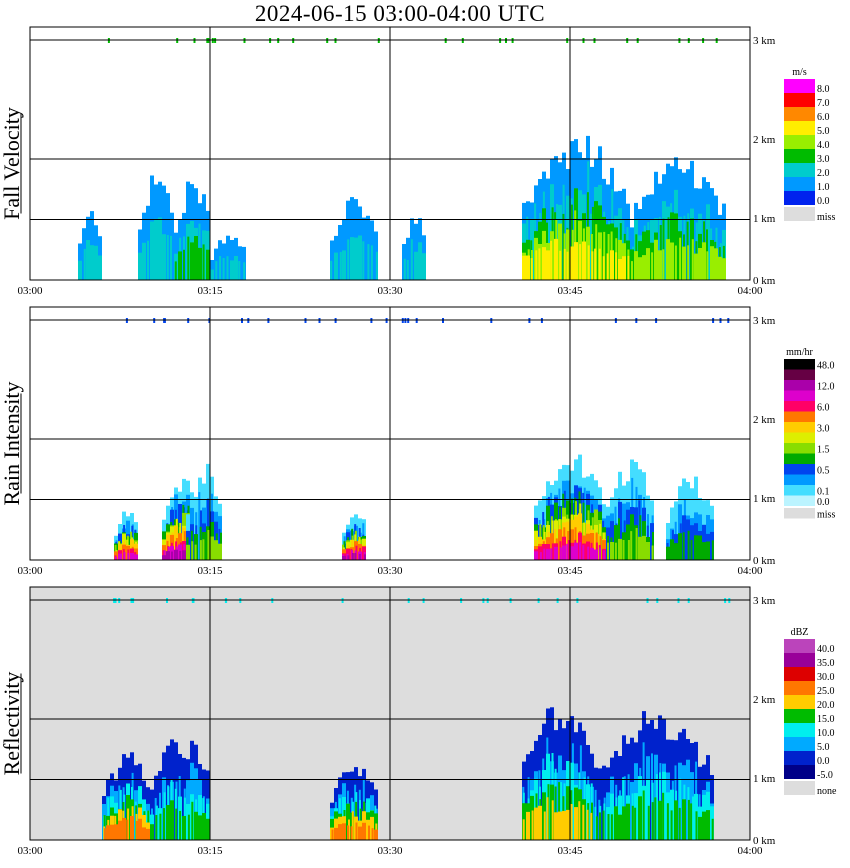 This screenshot has width=850, height=868. I want to click on legend-label: none, so click(827, 791).